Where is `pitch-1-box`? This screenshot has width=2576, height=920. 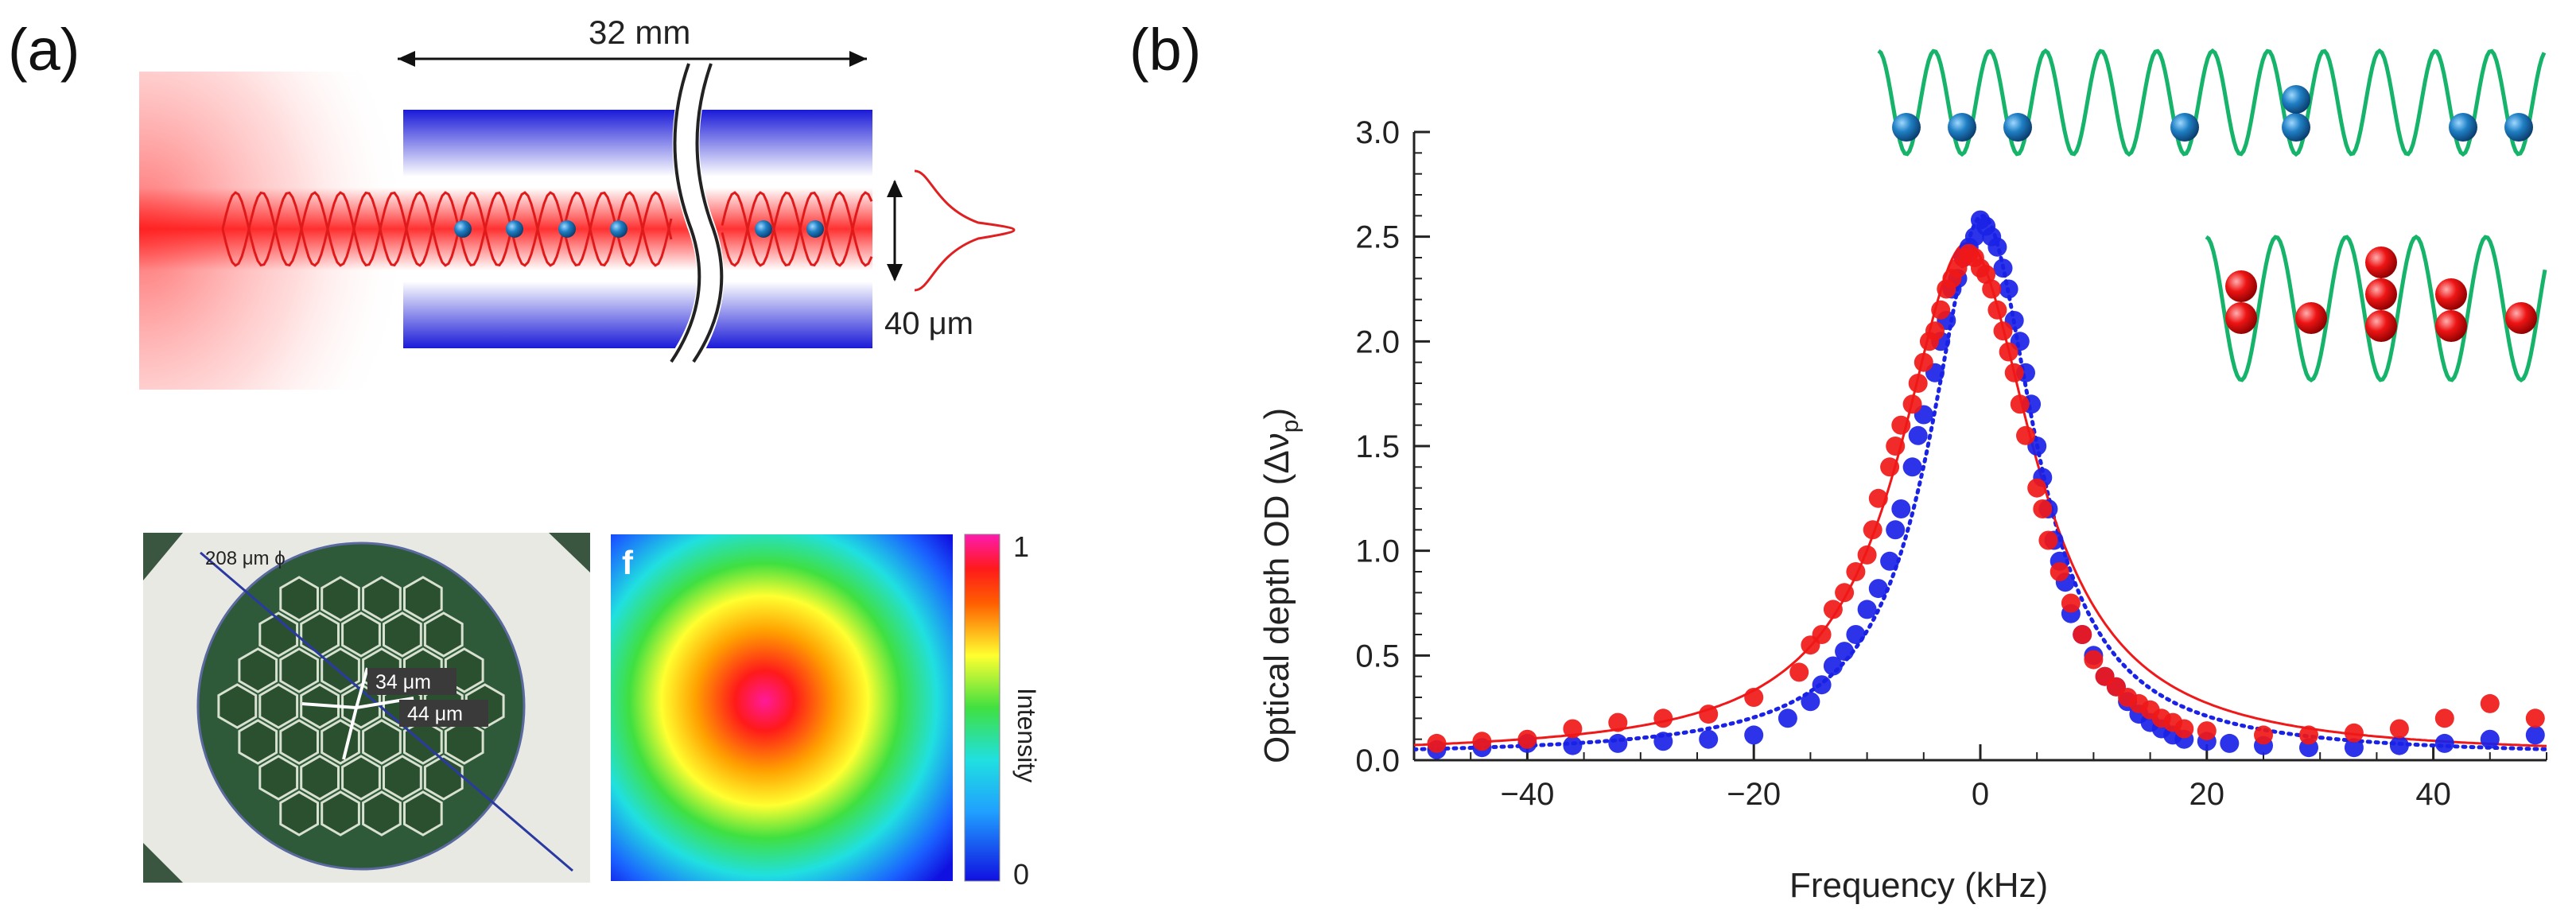 pitch-1-box is located at coordinates (412, 681).